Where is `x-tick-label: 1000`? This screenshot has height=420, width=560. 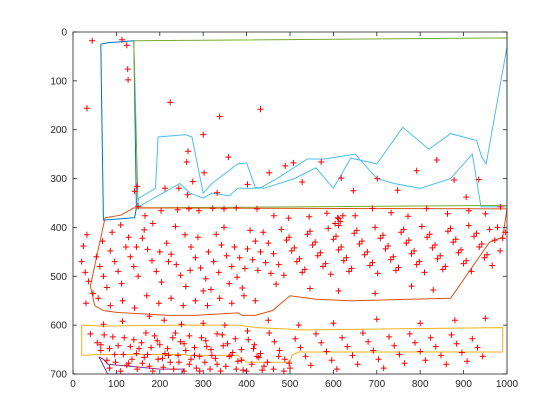
x-tick-label: 1000 is located at coordinates (507, 384).